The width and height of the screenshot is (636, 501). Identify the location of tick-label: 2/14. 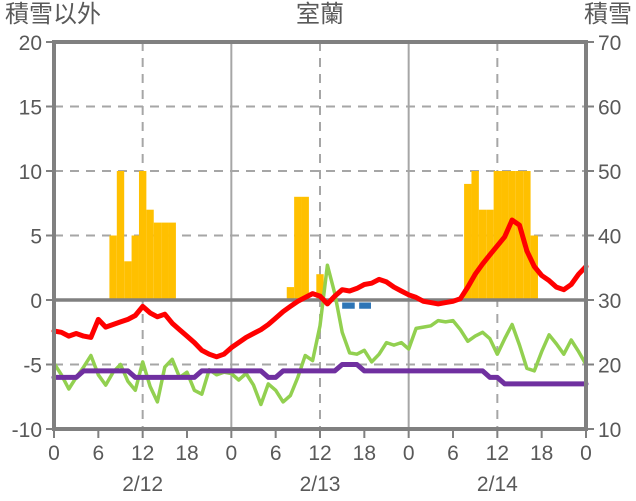
(497, 484).